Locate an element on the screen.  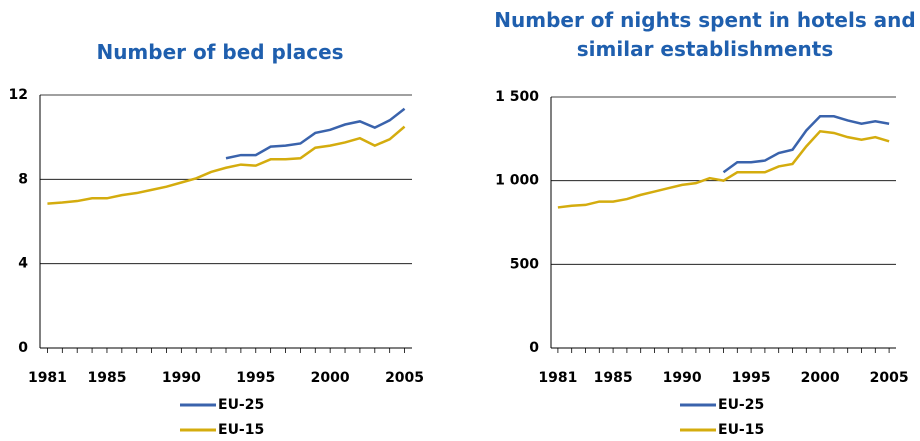
y-tick-label: 1 000 is located at coordinates (517, 181).